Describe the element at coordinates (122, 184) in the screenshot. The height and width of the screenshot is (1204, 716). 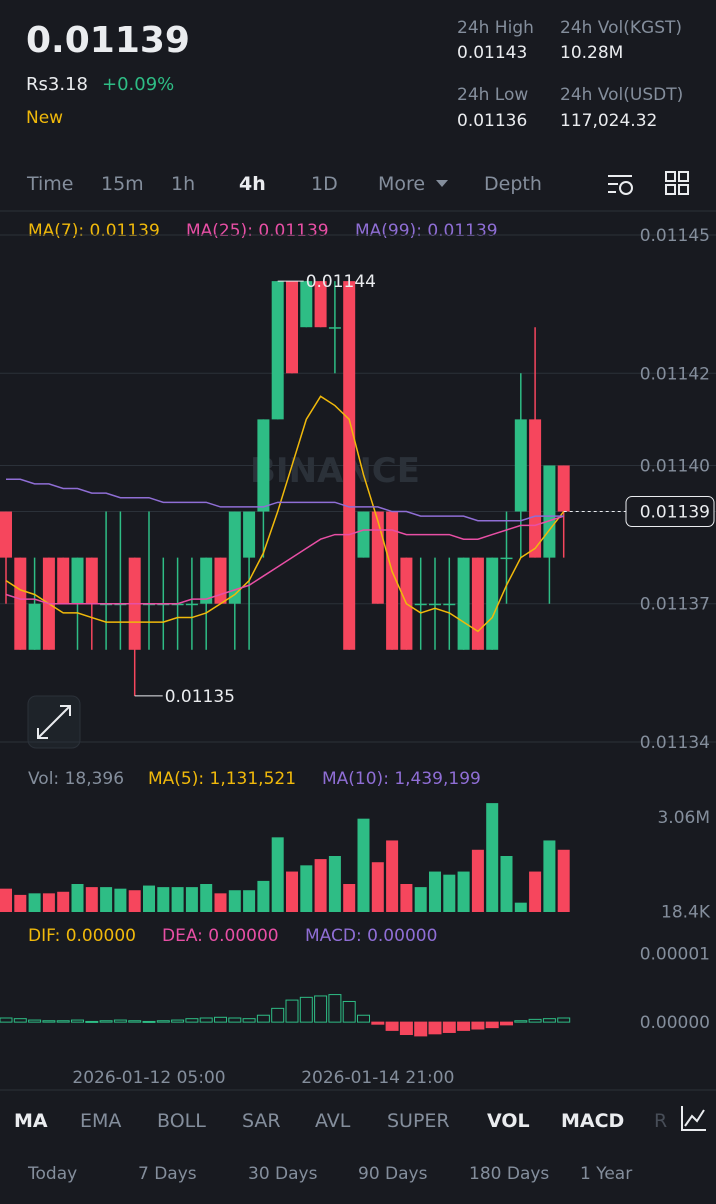
I see `tab: 15m` at that location.